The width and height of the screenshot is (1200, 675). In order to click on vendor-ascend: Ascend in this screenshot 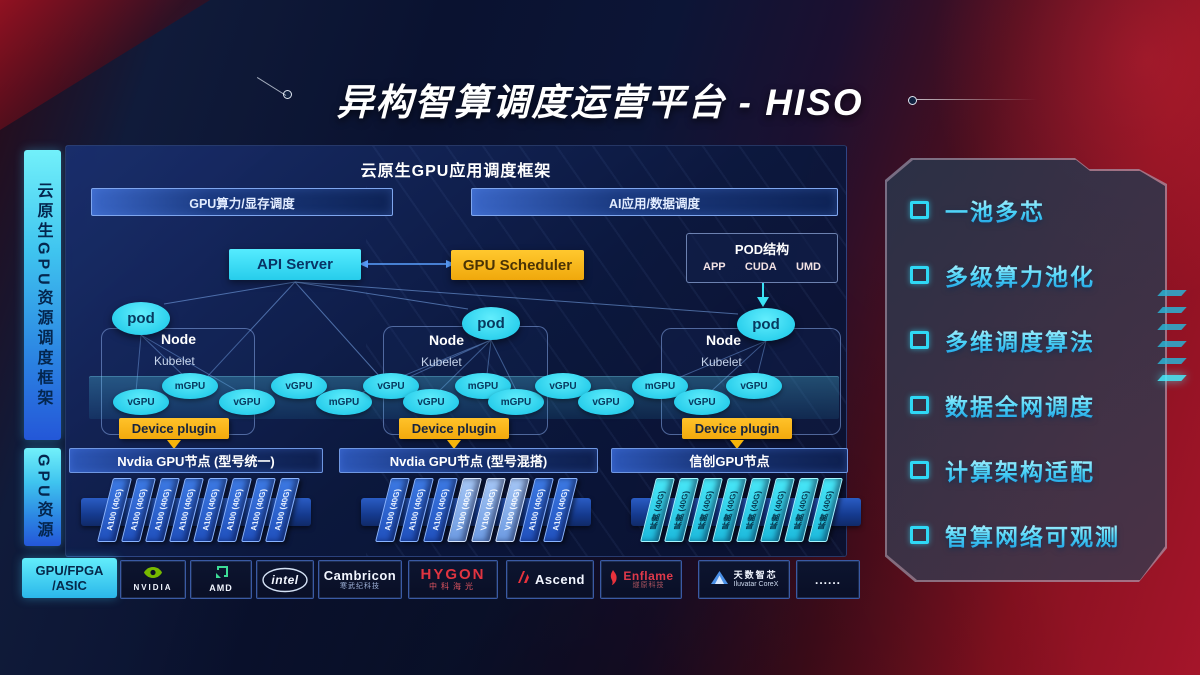, I will do `click(550, 579)`.